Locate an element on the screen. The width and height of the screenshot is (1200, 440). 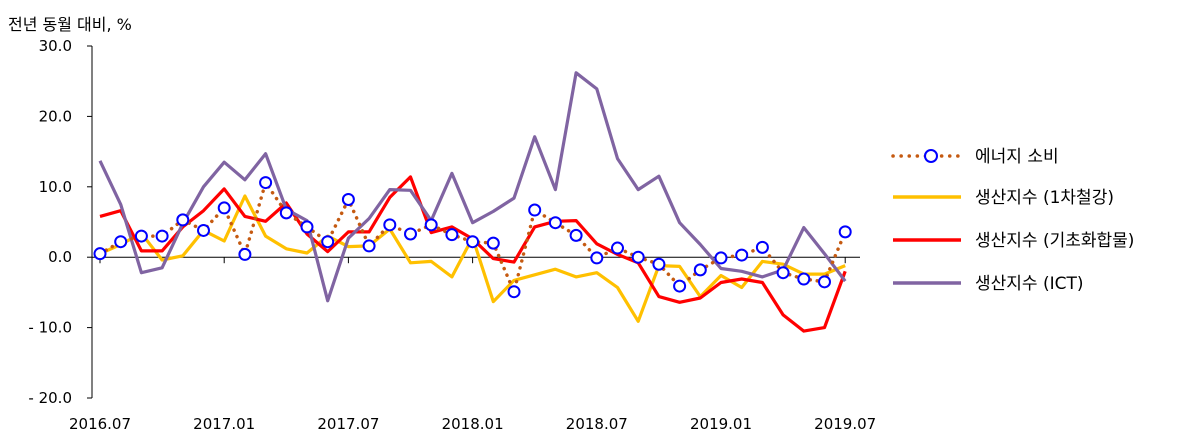
legend-label: 생산지수 (1차철강) is located at coordinates (1044, 198).